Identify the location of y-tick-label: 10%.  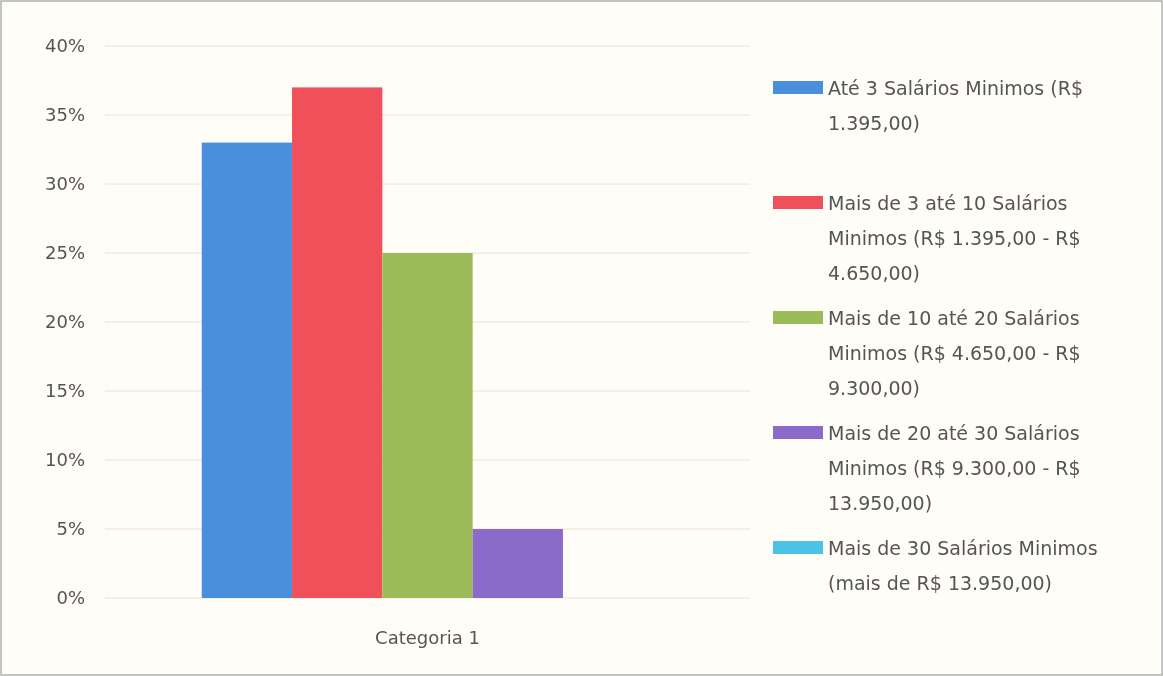
(64, 460).